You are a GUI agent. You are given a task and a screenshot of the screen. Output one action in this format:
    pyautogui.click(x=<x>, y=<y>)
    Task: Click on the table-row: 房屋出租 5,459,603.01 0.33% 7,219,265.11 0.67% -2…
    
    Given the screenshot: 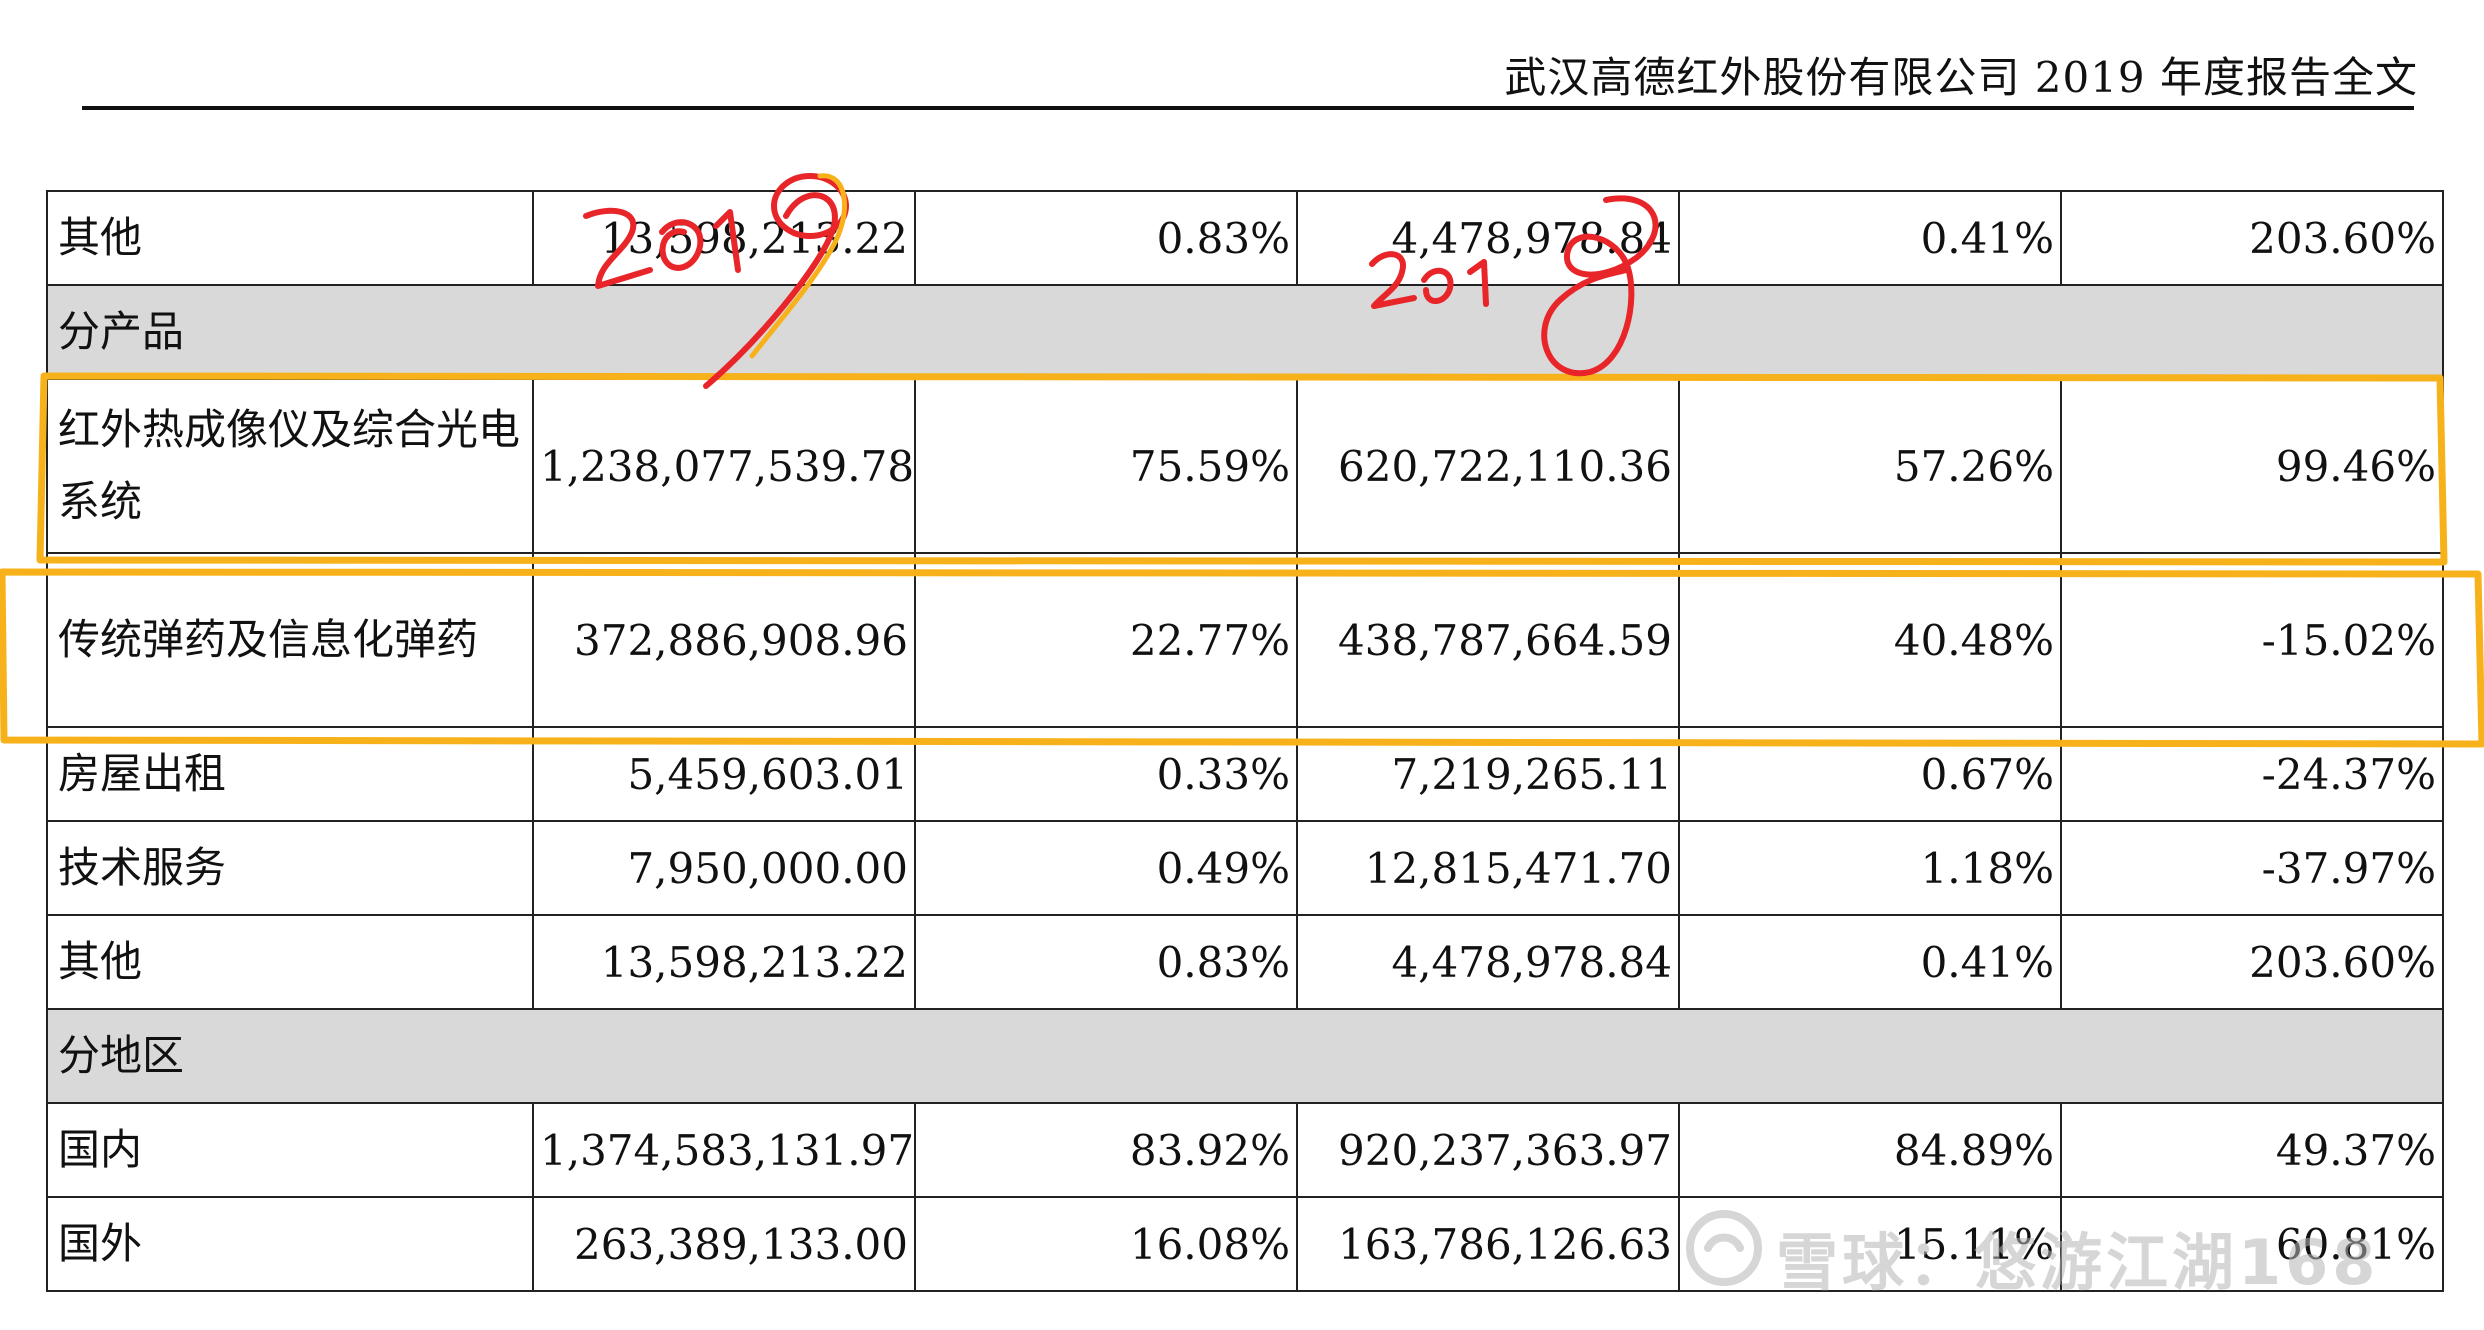 What is the action you would take?
    pyautogui.click(x=1245, y=774)
    